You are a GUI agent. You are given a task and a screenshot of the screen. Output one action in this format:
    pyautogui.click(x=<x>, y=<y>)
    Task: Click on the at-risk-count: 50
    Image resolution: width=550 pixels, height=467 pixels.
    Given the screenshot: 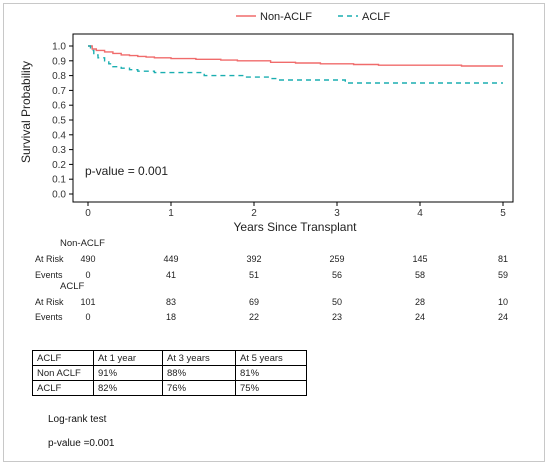 What is the action you would take?
    pyautogui.click(x=337, y=302)
    